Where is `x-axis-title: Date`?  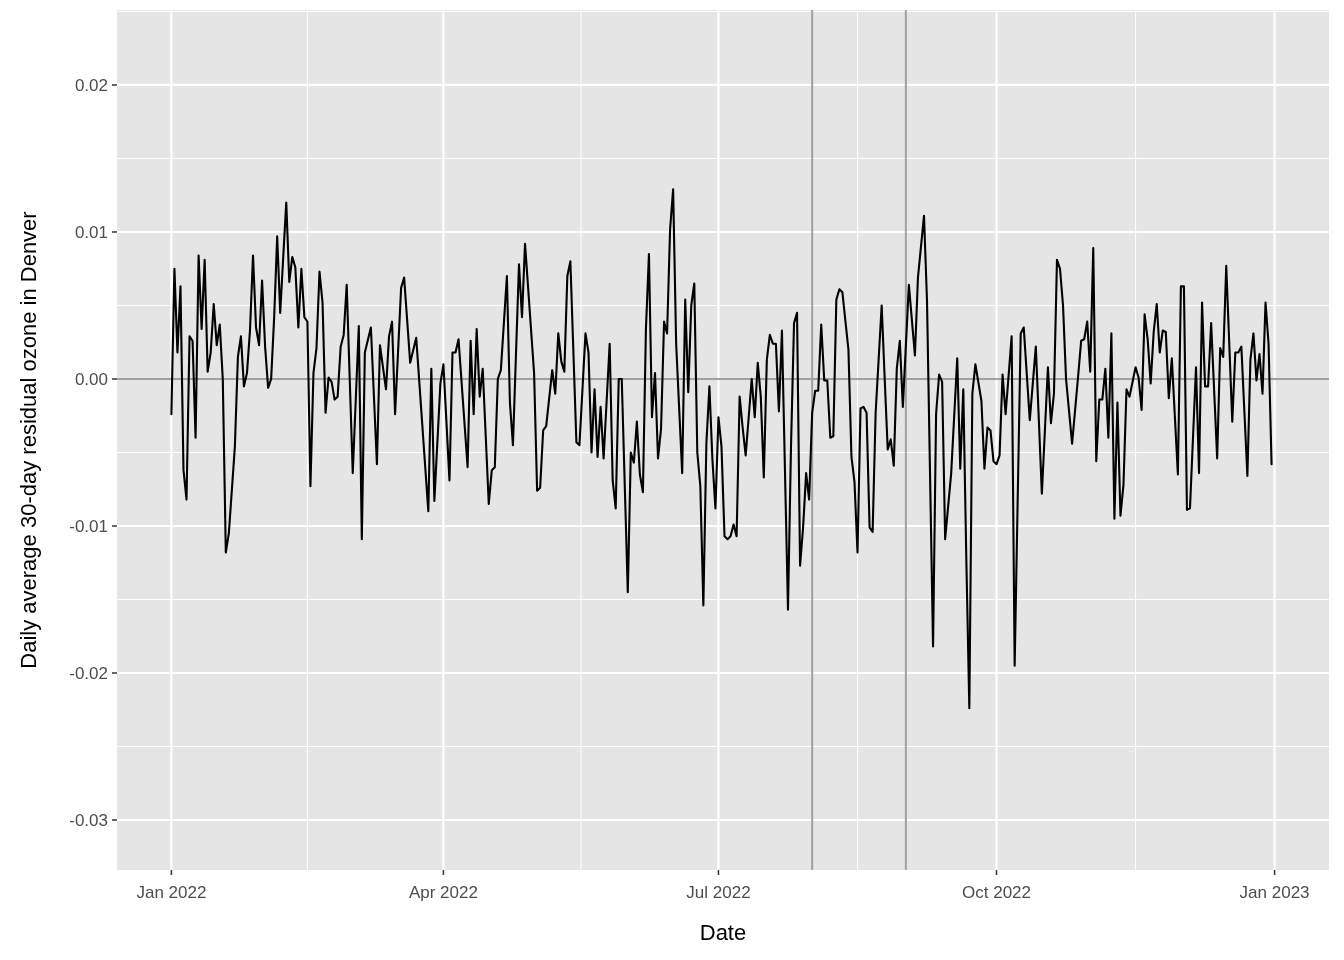 x-axis-title: Date is located at coordinates (723, 932).